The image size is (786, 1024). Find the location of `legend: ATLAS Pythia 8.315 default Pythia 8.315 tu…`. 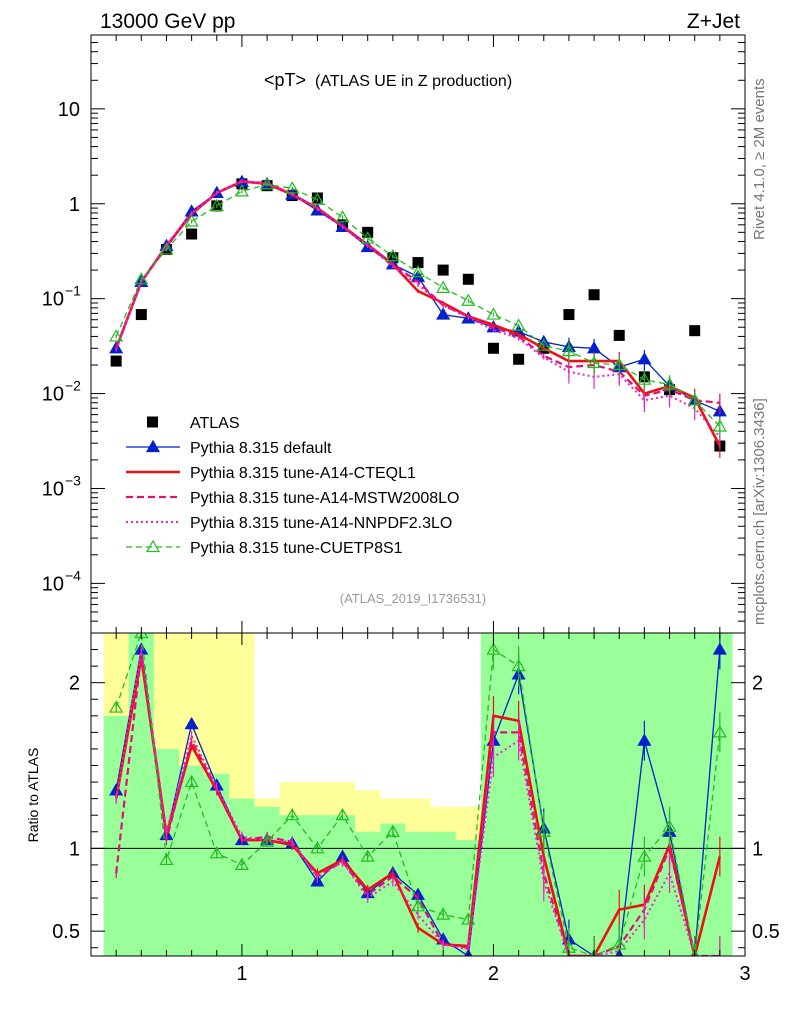

legend: ATLAS Pythia 8.315 default Pythia 8.315 tu… is located at coordinates (292, 486).